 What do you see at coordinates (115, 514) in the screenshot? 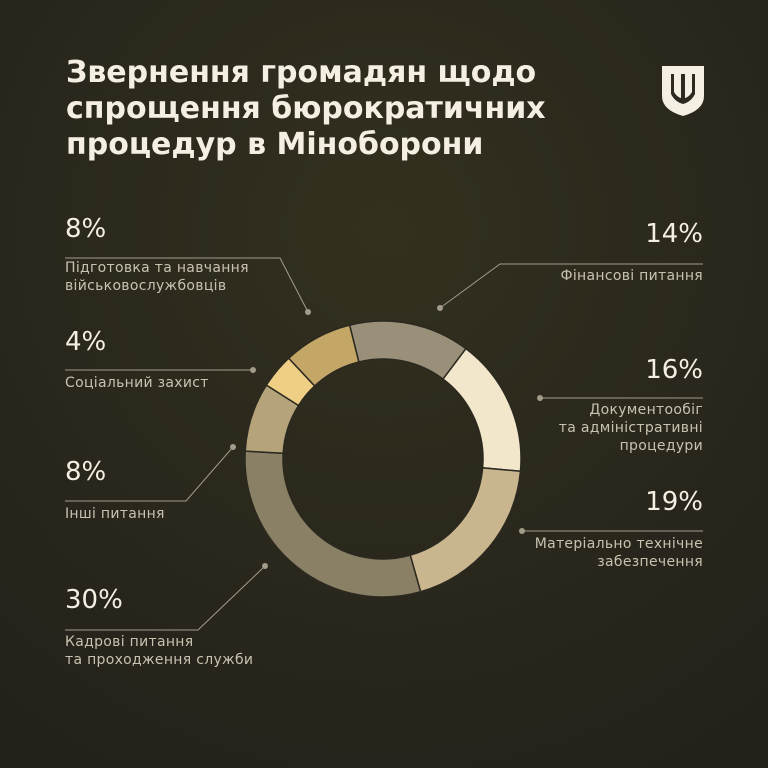
I see `category-label: Інші питання` at bounding box center [115, 514].